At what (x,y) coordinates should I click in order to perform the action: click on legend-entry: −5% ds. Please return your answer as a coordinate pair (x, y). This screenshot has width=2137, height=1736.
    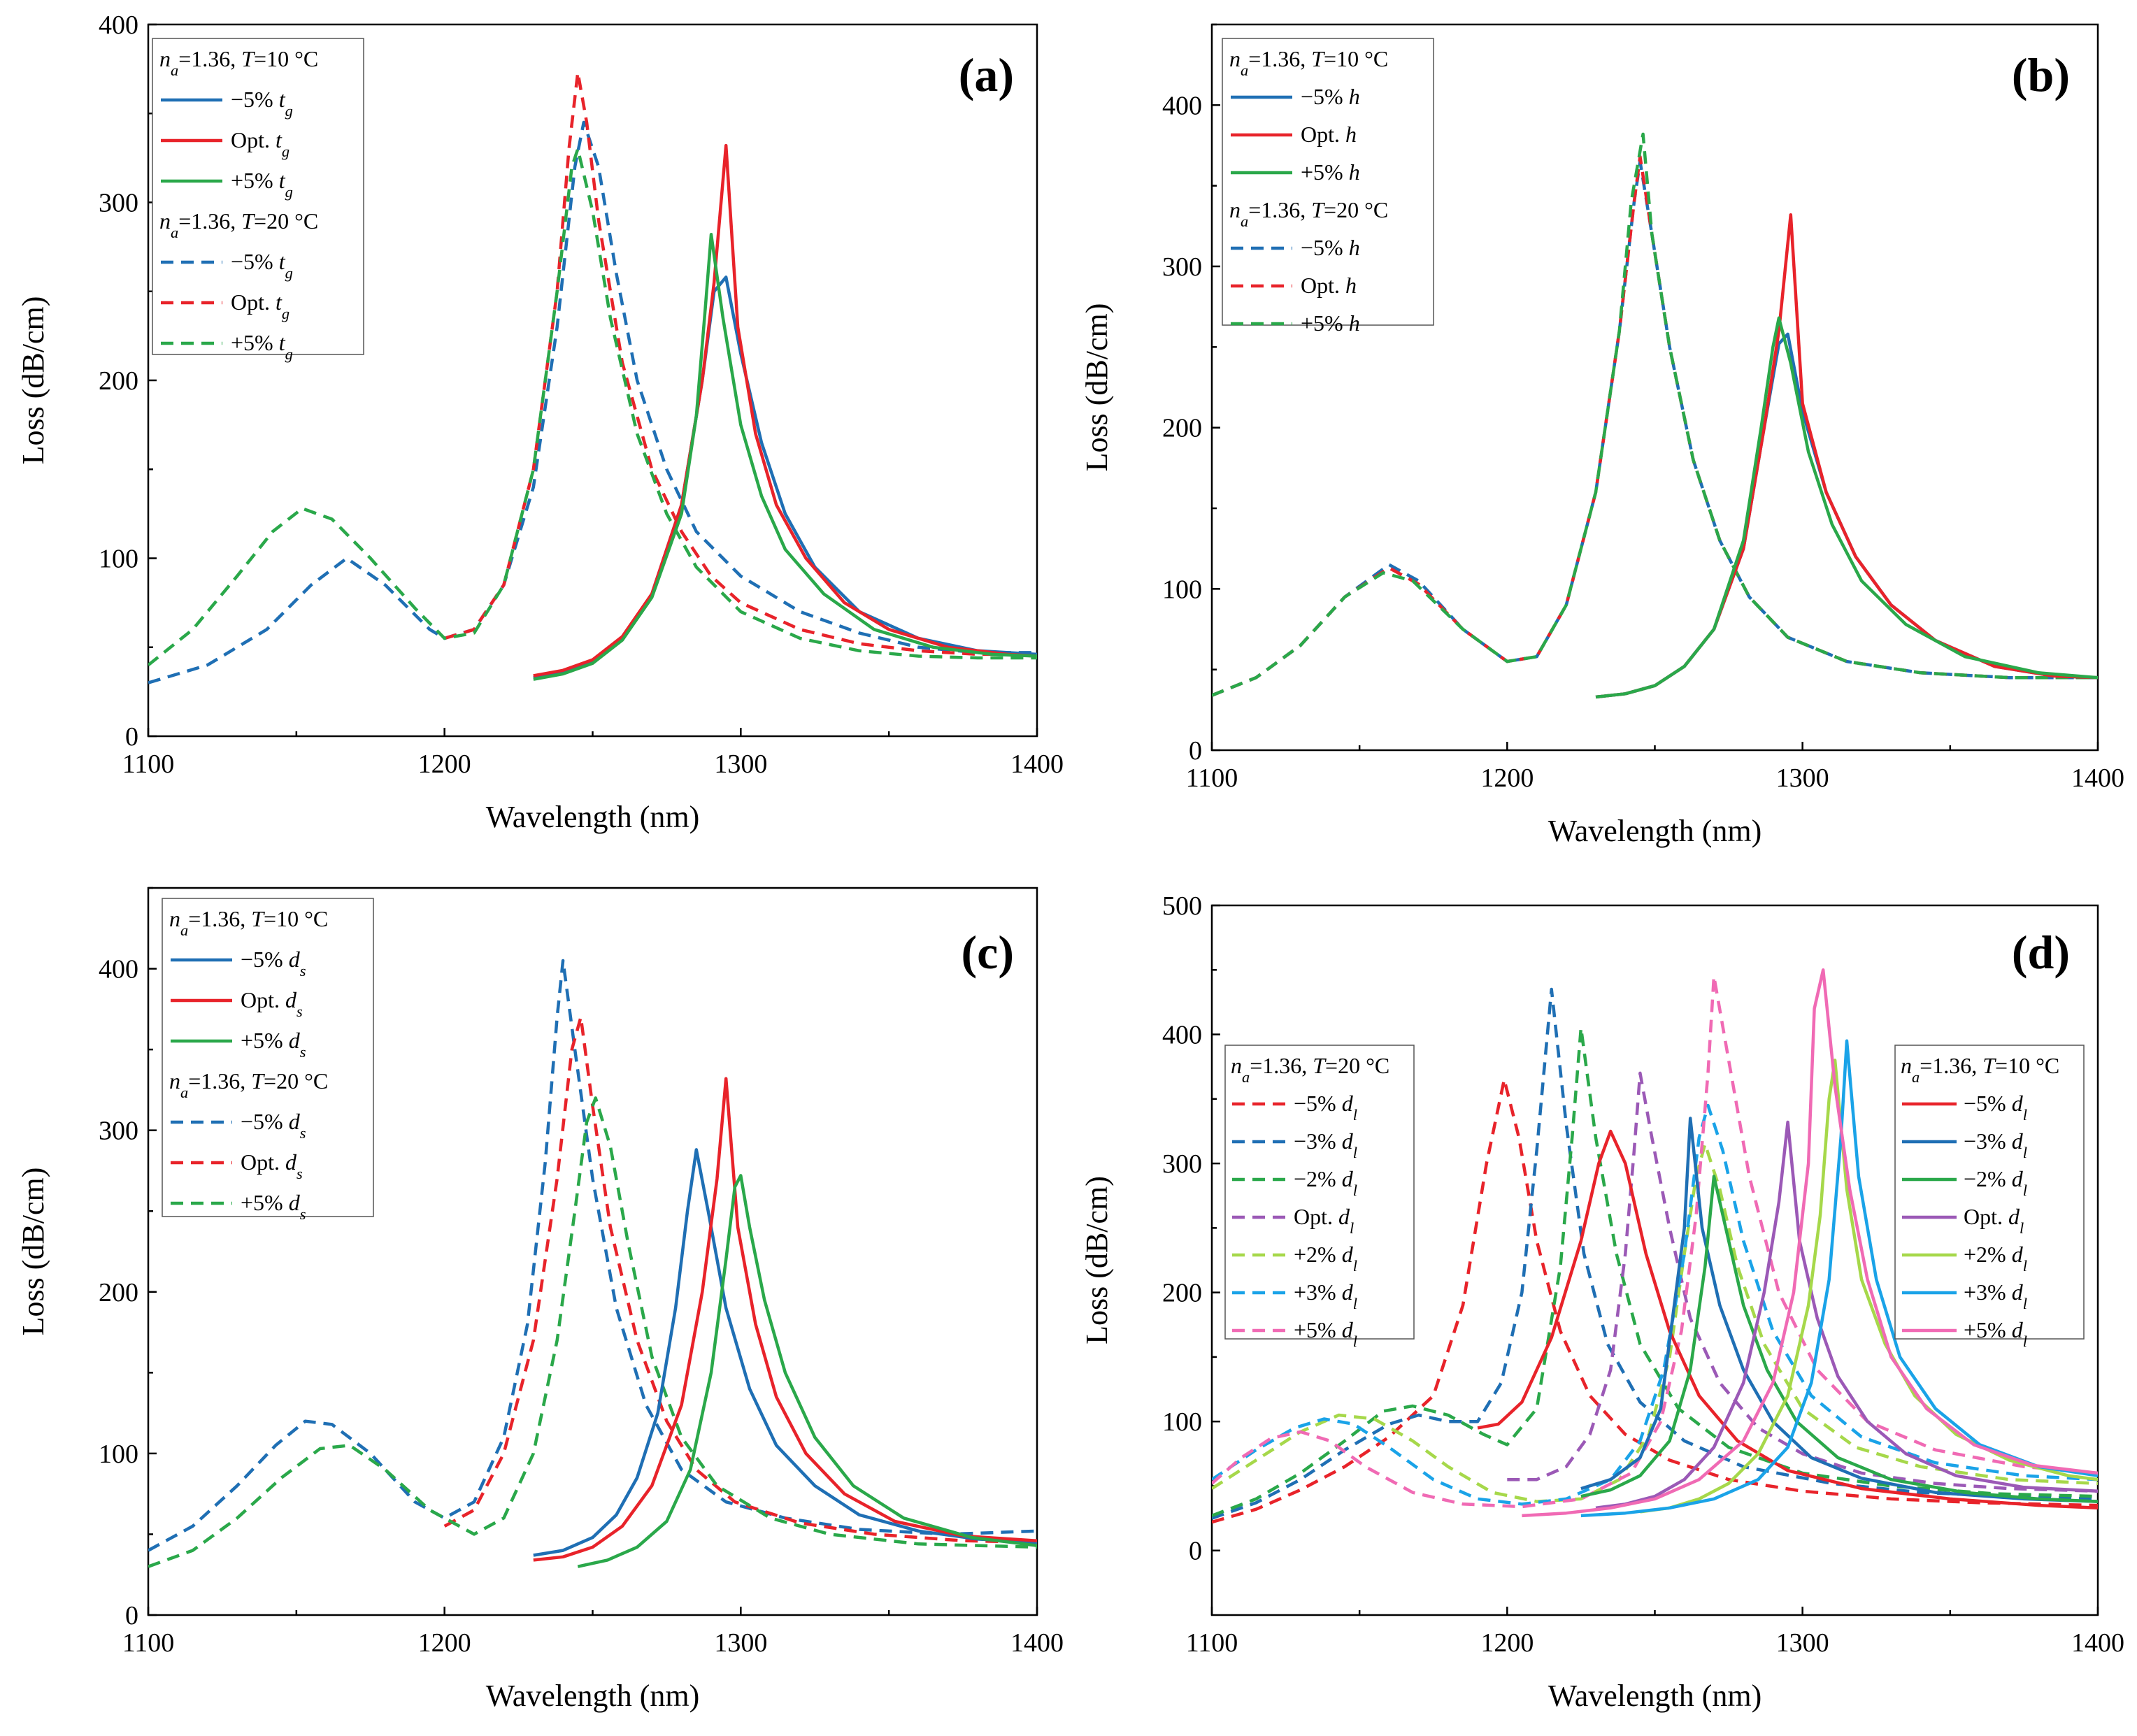
    Looking at the image, I should click on (274, 1125).